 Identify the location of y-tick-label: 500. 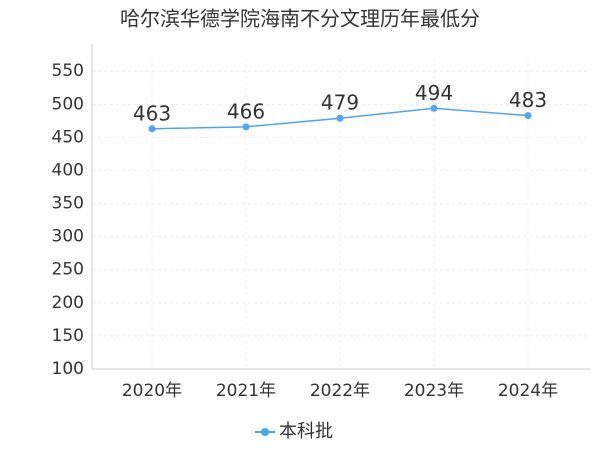
(68, 104).